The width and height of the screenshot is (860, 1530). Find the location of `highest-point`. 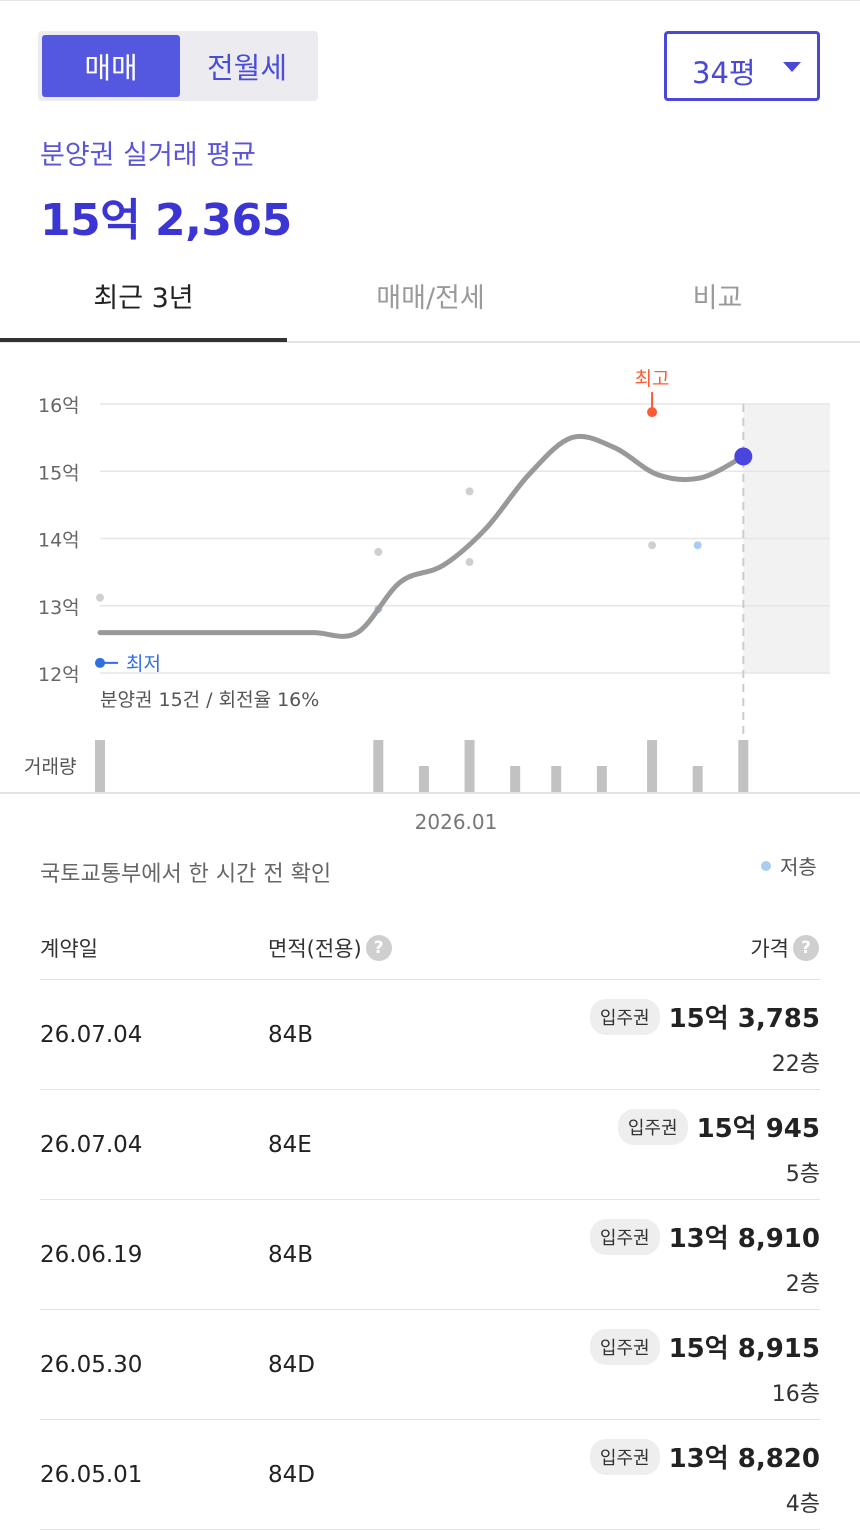

highest-point is located at coordinates (652, 412).